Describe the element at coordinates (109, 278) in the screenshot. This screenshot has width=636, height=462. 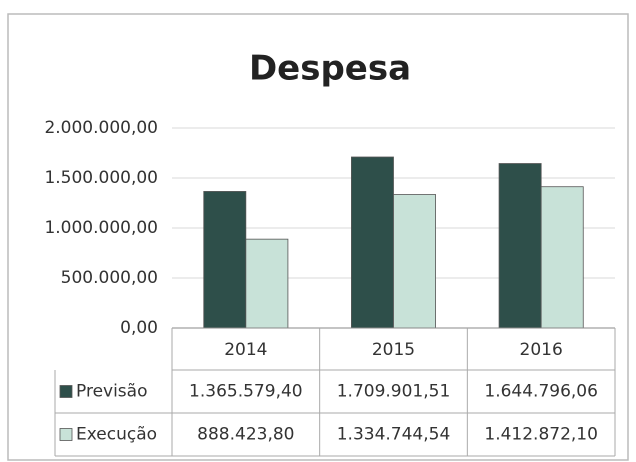
I see `y-tick-label: 500.000,00` at that location.